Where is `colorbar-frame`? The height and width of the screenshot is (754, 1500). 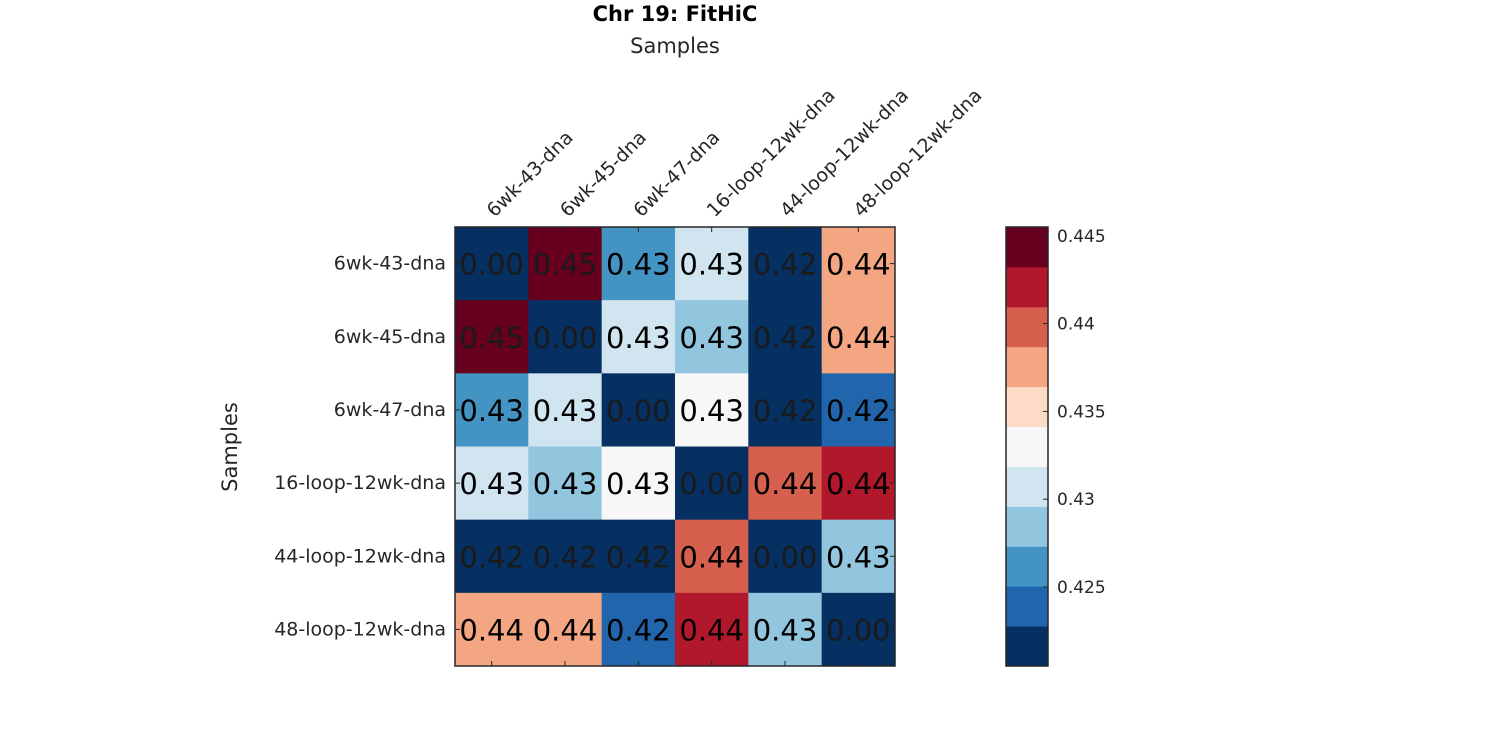
colorbar-frame is located at coordinates (1027, 446).